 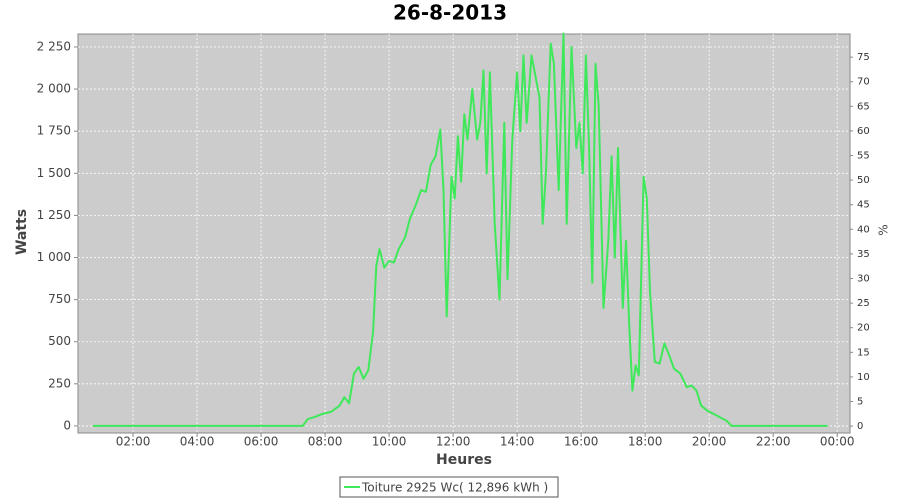 What do you see at coordinates (860, 426) in the screenshot?
I see `y2-tick-label: 0` at bounding box center [860, 426].